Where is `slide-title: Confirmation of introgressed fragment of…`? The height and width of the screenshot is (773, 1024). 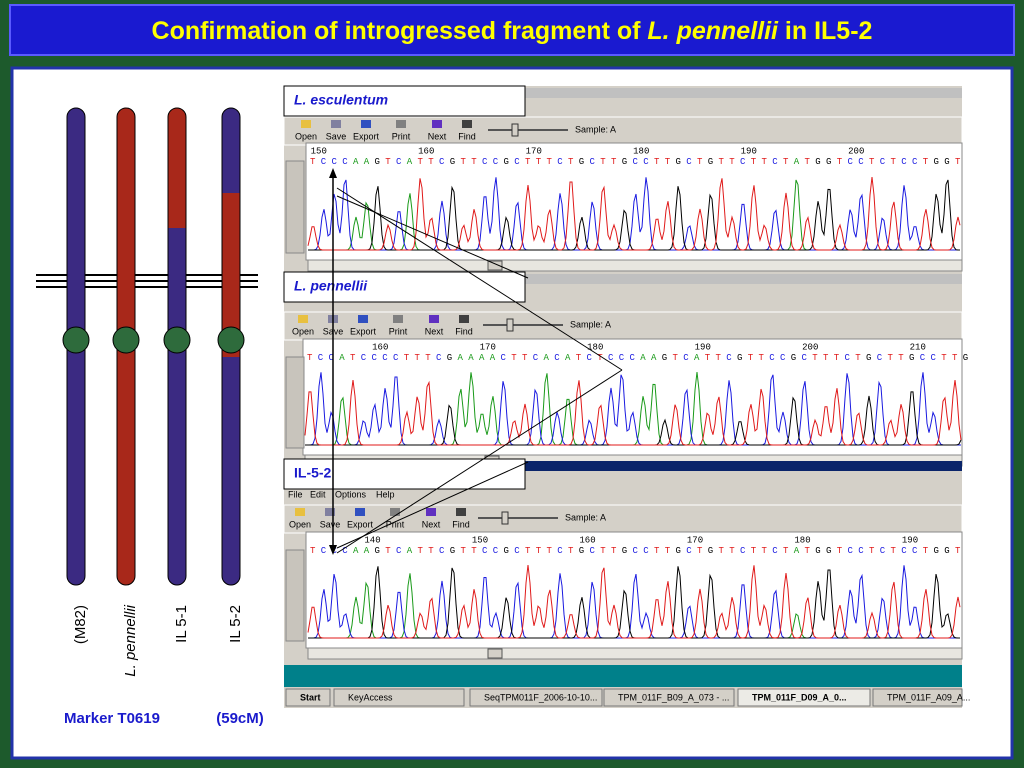 slide-title: Confirmation of introgressed fragment of… is located at coordinates (512, 31).